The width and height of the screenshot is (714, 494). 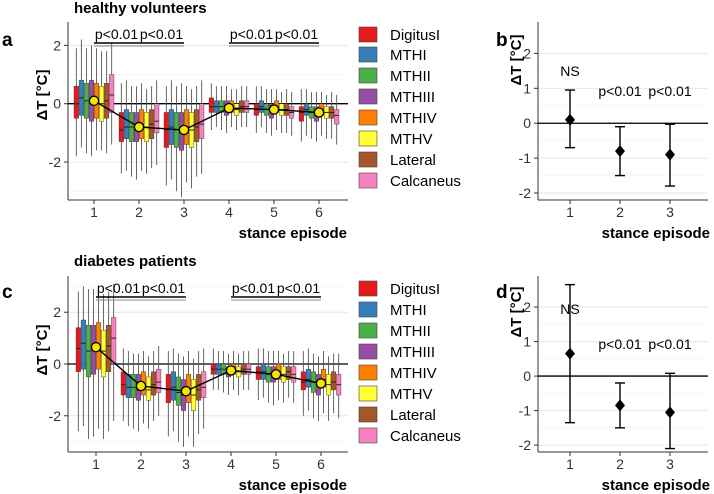 What do you see at coordinates (656, 233) in the screenshot?
I see `panel-b-x-title: stance episode` at bounding box center [656, 233].